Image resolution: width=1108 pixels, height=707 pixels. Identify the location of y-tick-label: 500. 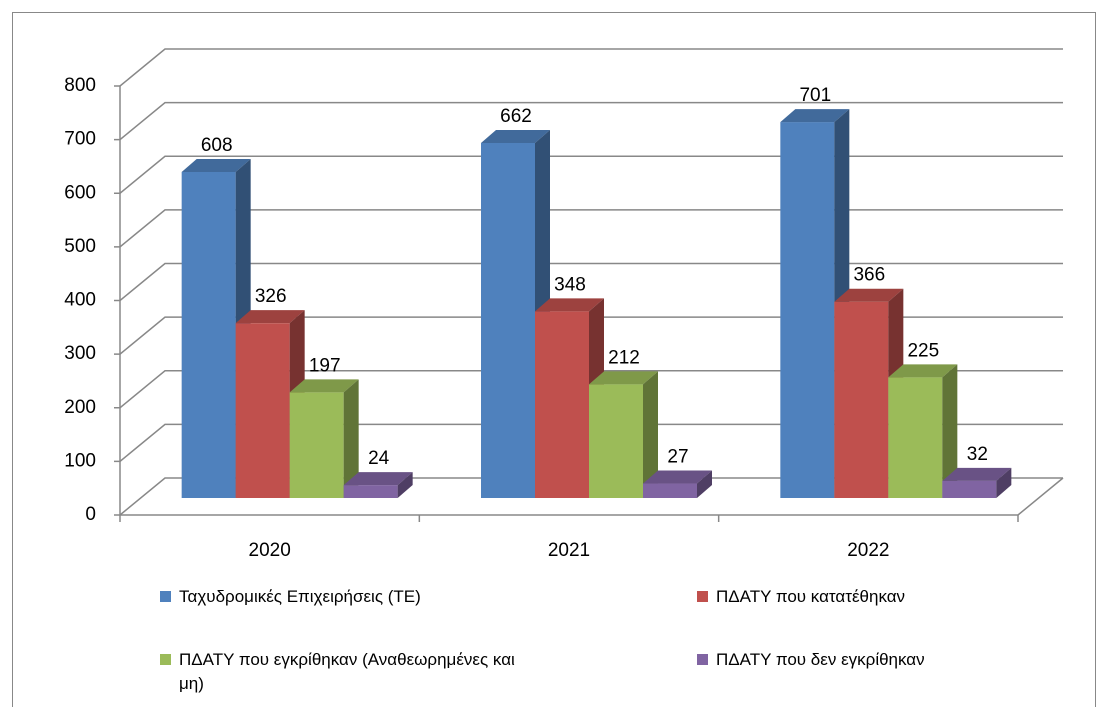
(80, 246).